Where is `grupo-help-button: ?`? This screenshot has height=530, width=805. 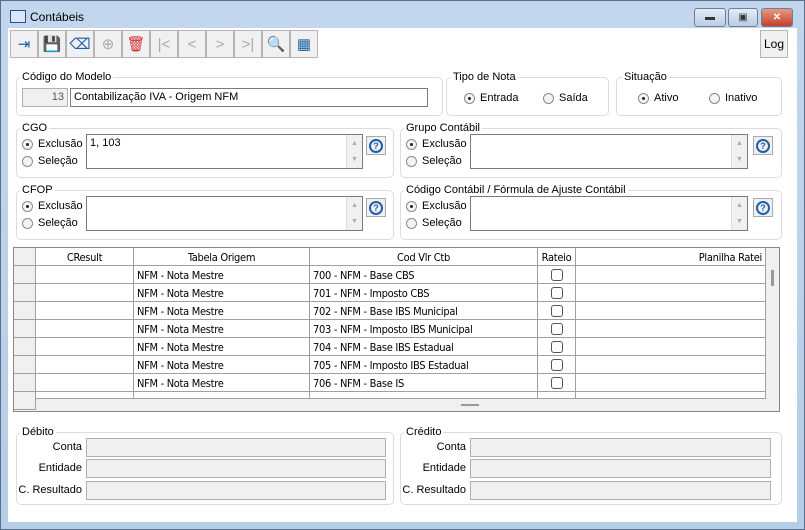
grupo-help-button: ? is located at coordinates (763, 145).